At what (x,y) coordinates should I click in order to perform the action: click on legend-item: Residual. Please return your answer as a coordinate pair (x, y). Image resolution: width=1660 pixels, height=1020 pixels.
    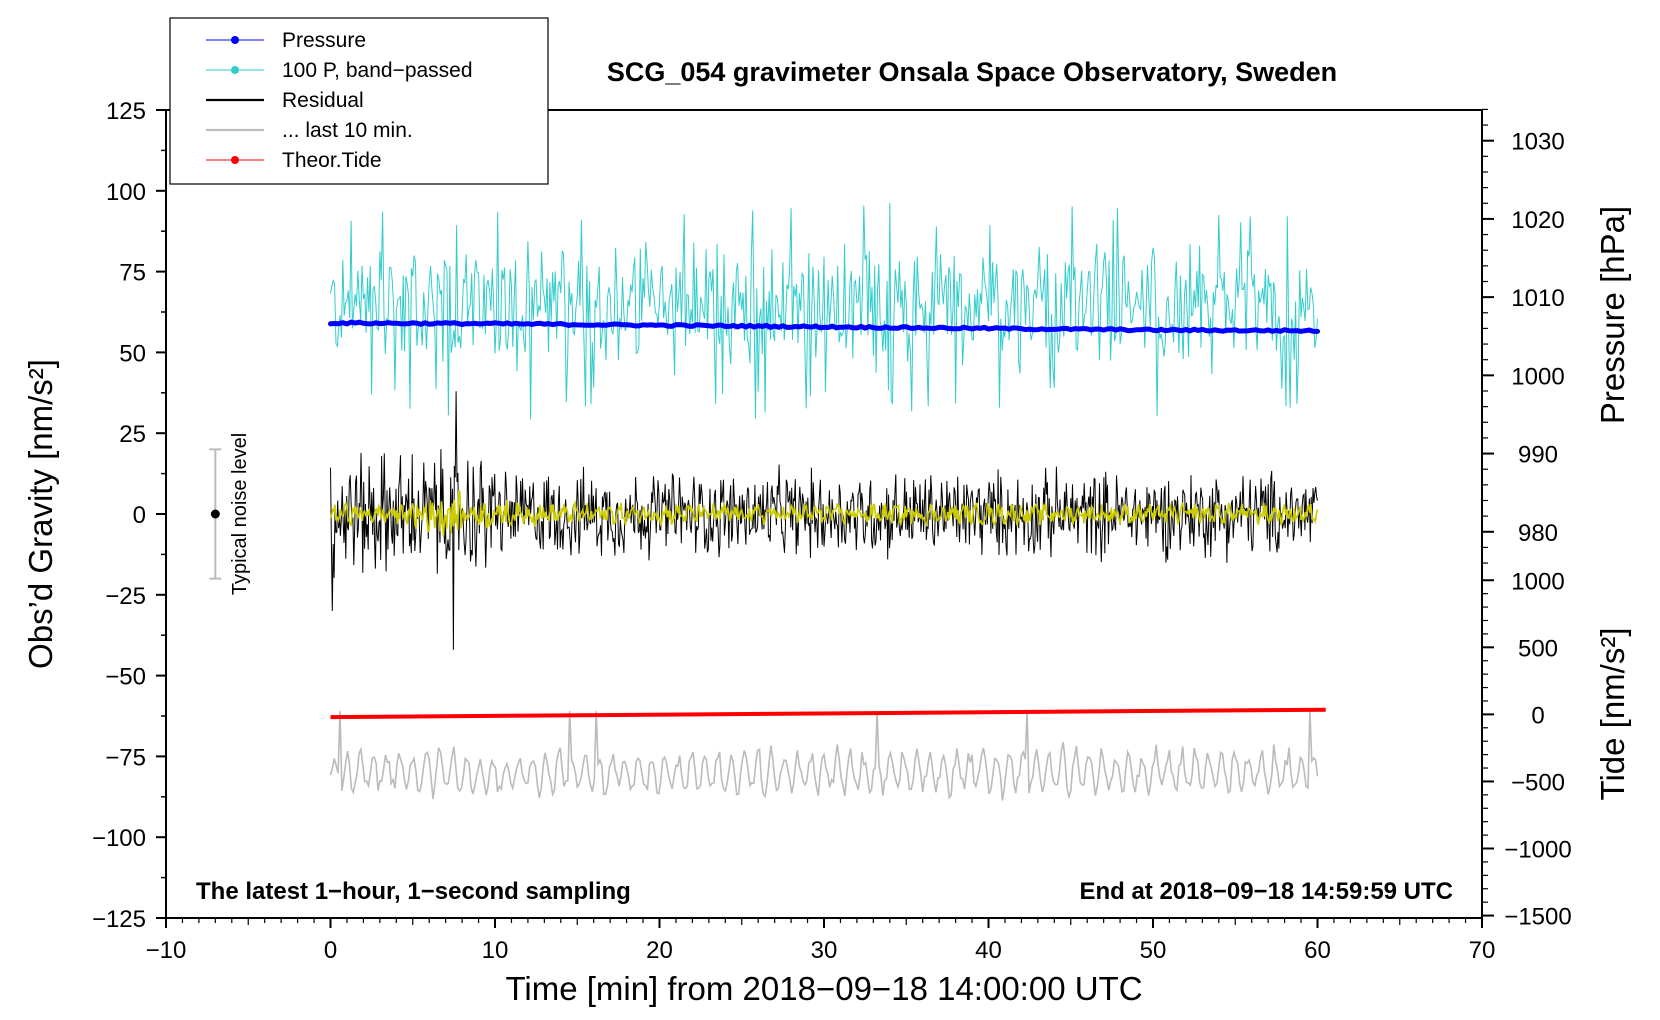
    Looking at the image, I should click on (285, 100).